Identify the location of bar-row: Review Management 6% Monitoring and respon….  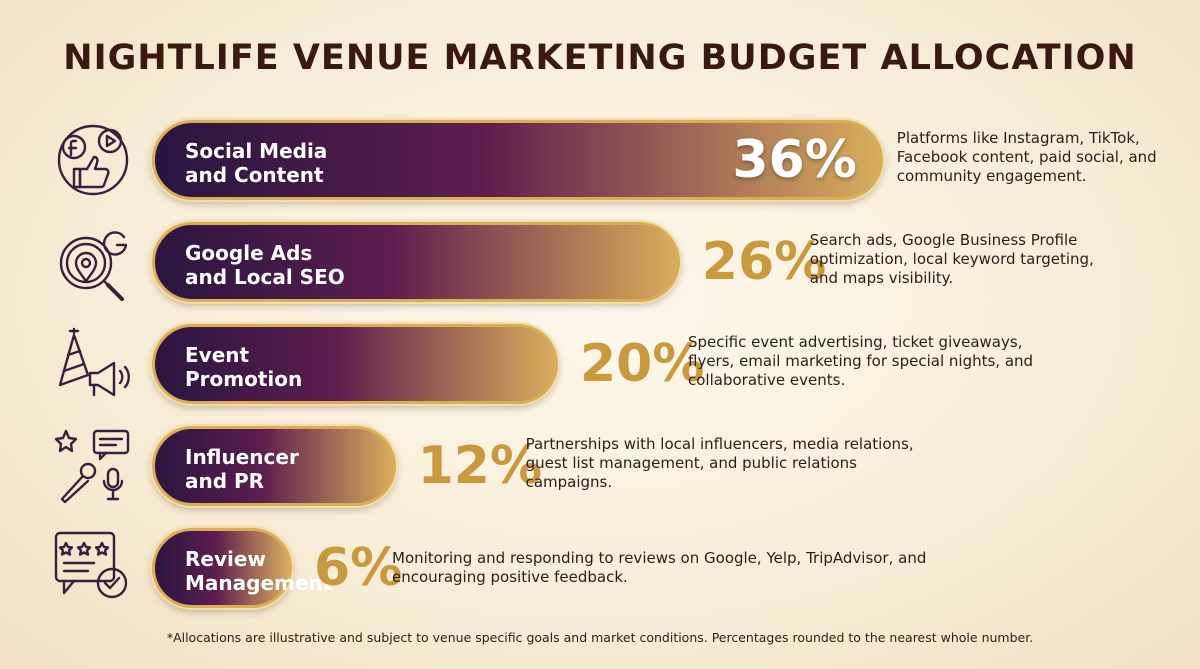
(600, 568).